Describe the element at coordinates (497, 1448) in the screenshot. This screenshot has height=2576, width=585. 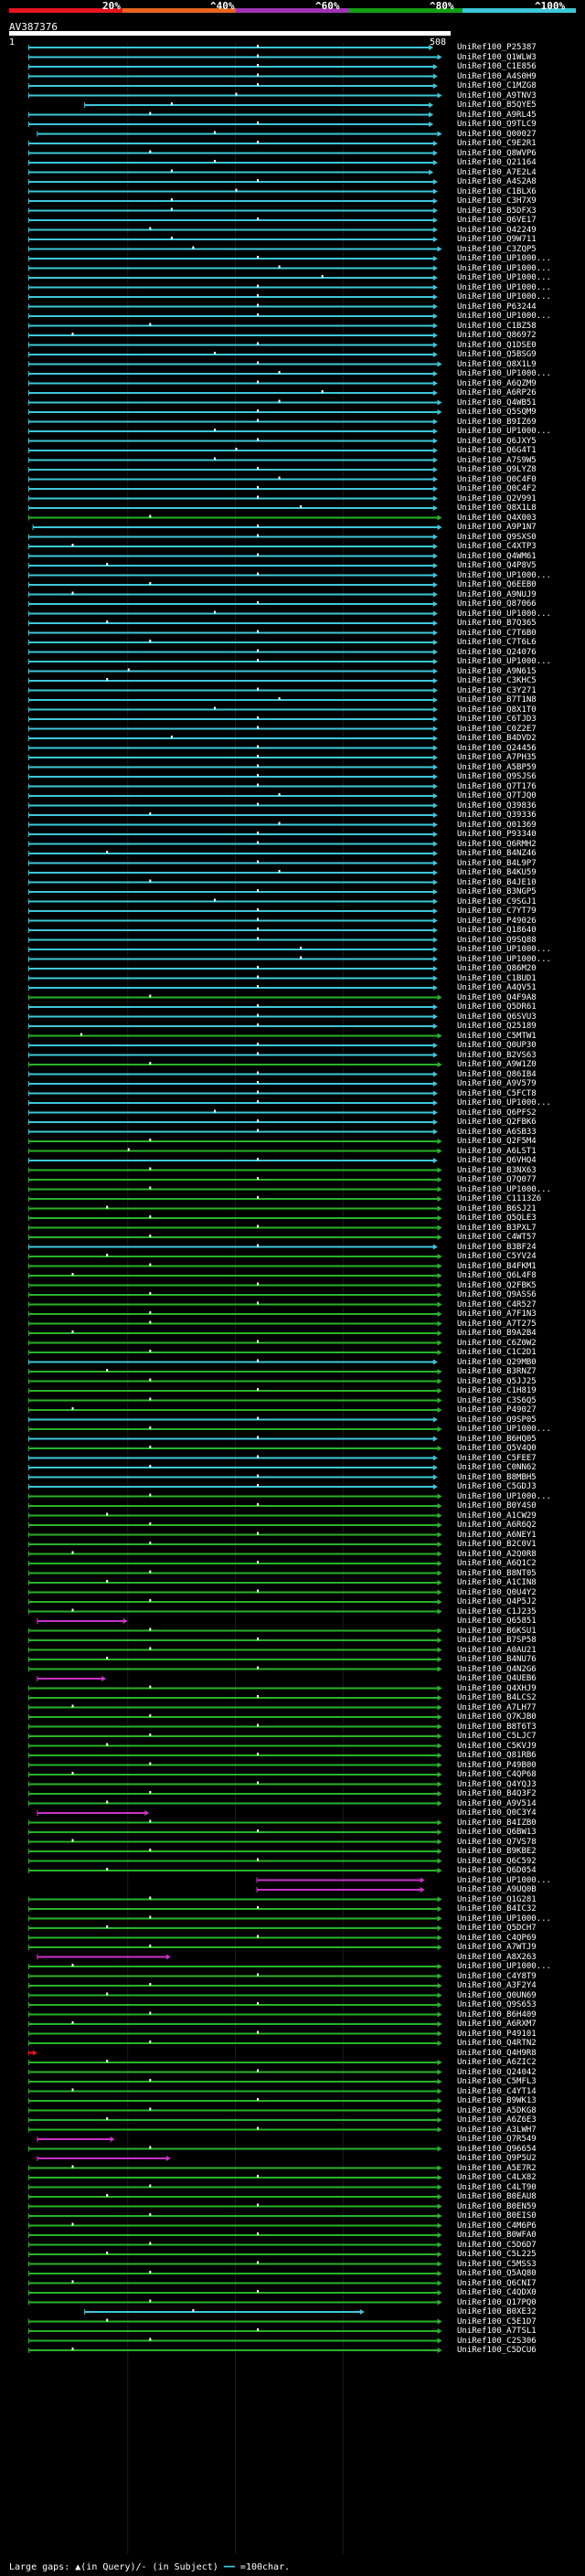
I see `hit-label: UniRef100_Q5V4Q0` at that location.